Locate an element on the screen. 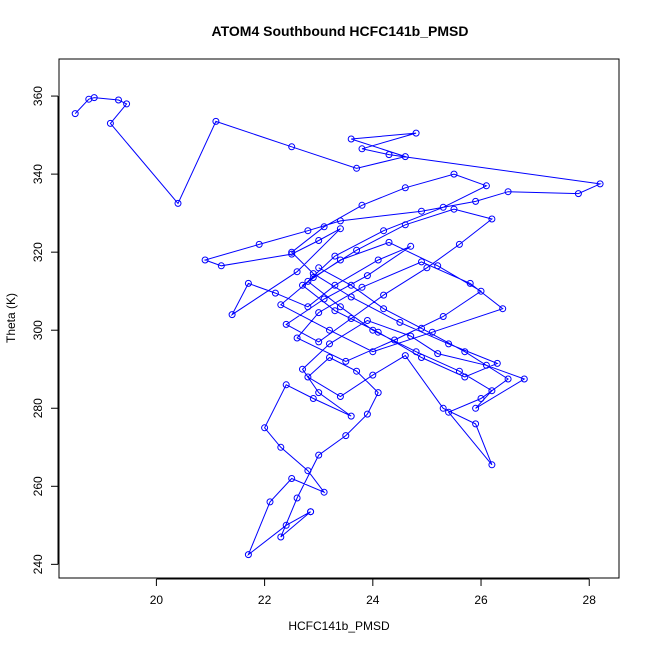  y-tick-label: 280 is located at coordinates (38, 408).